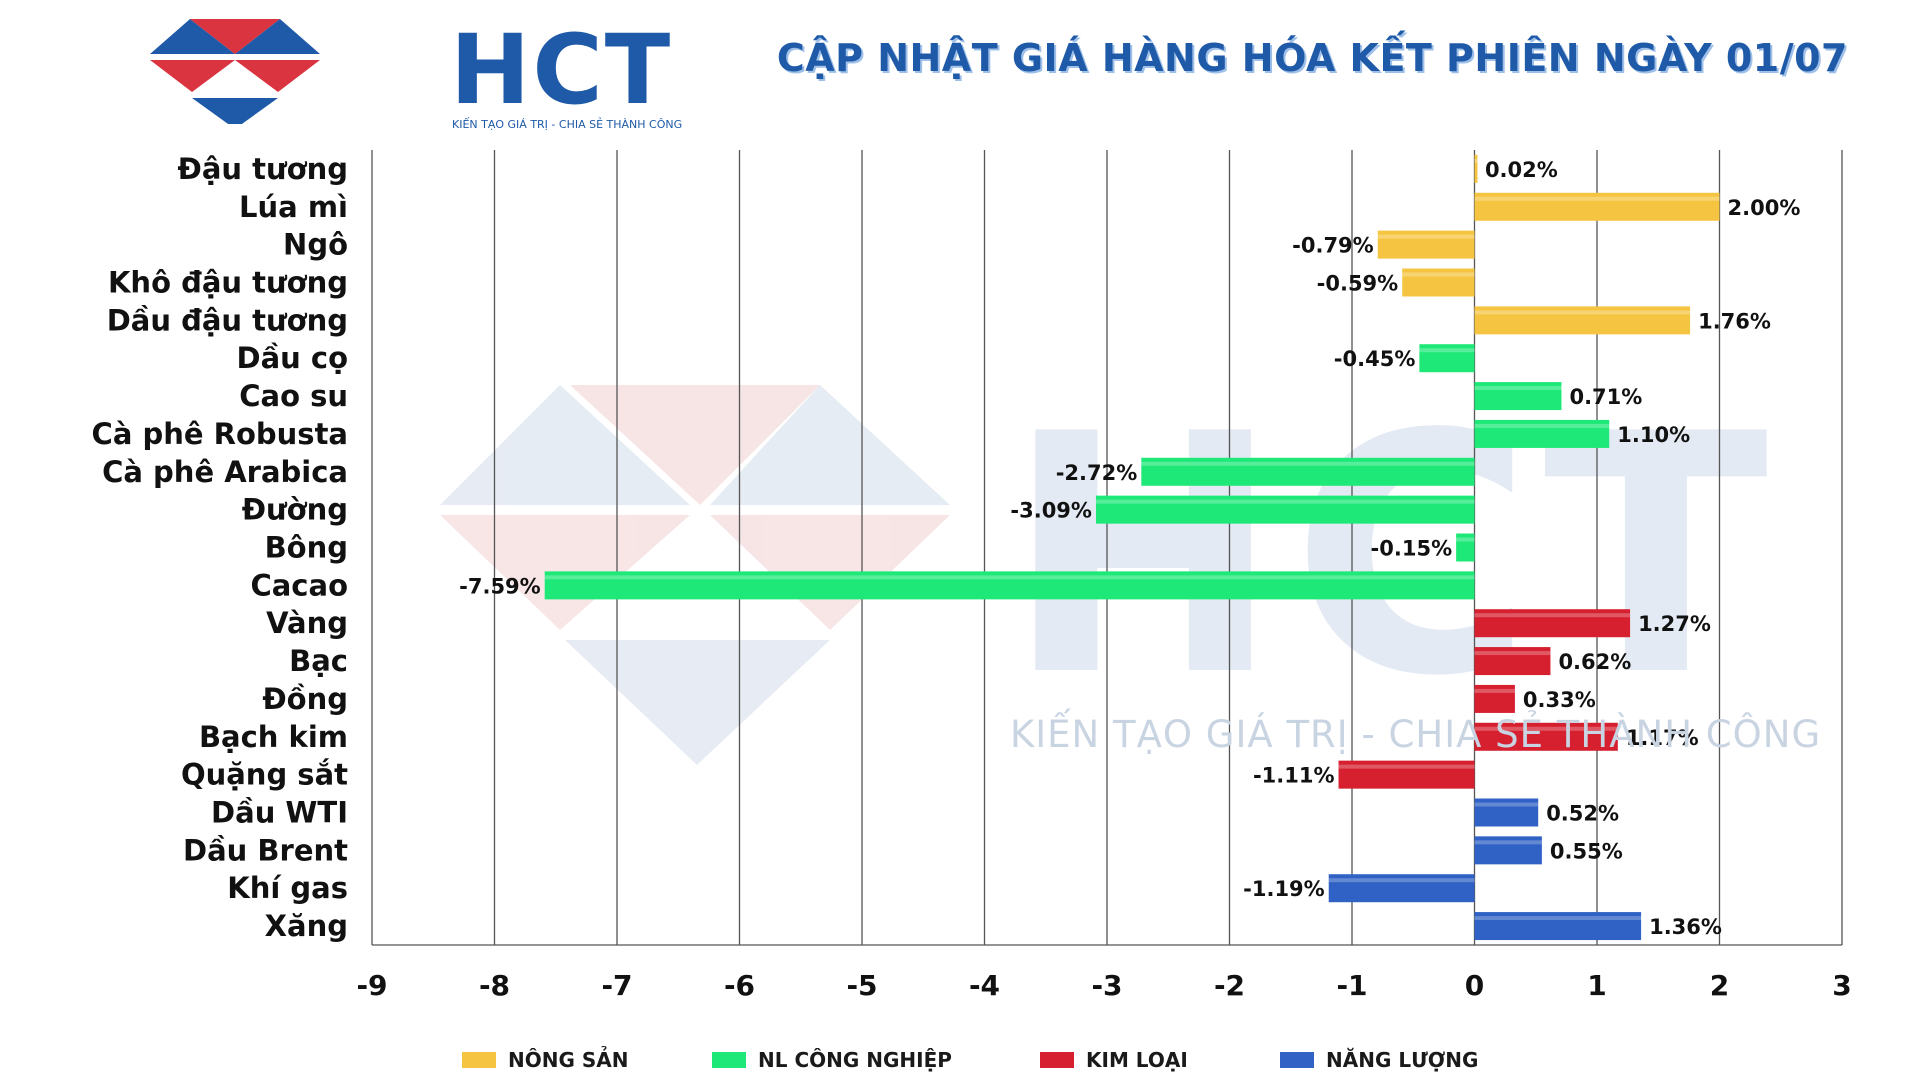  I want to click on x-tick-label: -9, so click(371, 985).